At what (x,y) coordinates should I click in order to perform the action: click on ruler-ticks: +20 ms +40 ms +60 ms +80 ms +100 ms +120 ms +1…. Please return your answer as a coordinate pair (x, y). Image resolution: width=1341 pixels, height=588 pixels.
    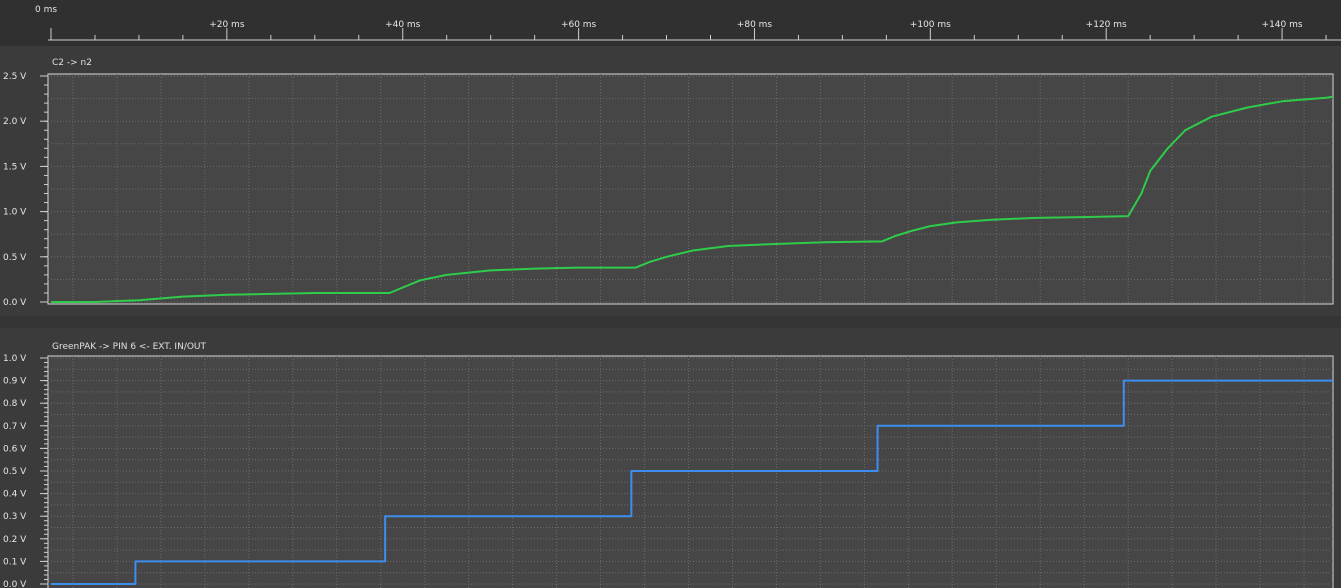
    Looking at the image, I should click on (688, 30).